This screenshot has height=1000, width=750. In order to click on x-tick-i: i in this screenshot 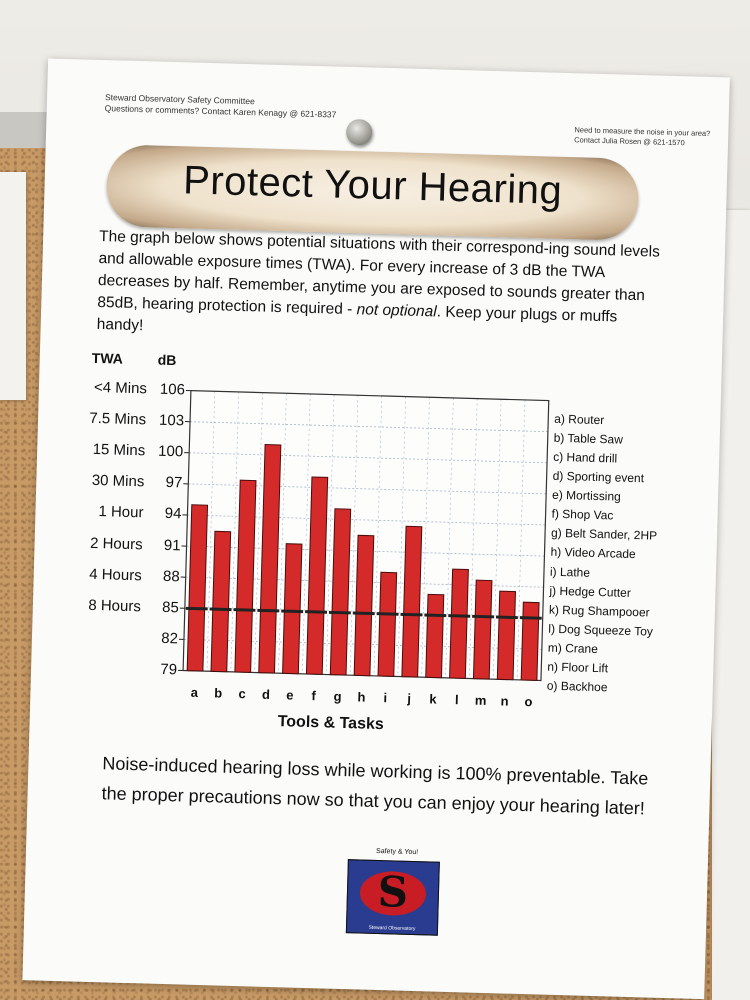, I will do `click(385, 698)`.